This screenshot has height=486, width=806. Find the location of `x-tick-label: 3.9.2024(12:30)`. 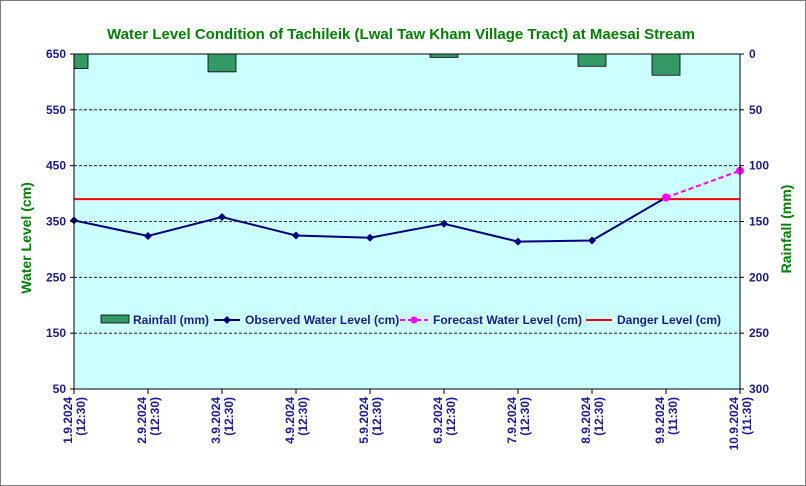

x-tick-label: 3.9.2024(12:30) is located at coordinates (222, 420).